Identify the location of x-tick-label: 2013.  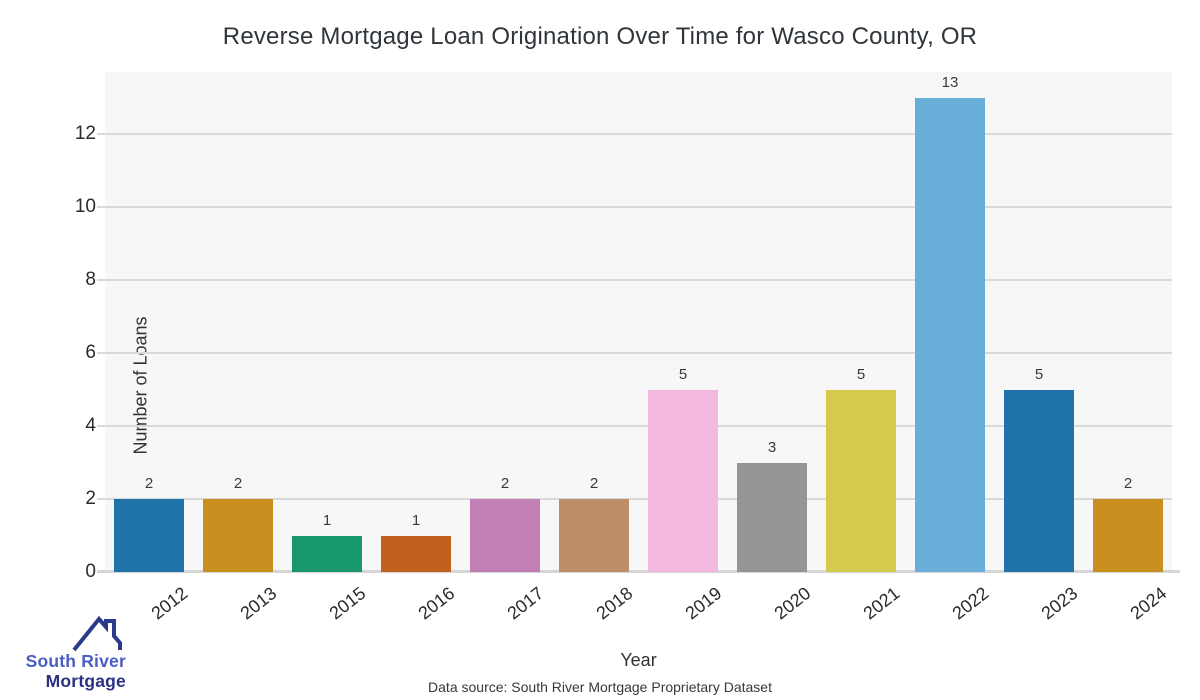
(258, 603).